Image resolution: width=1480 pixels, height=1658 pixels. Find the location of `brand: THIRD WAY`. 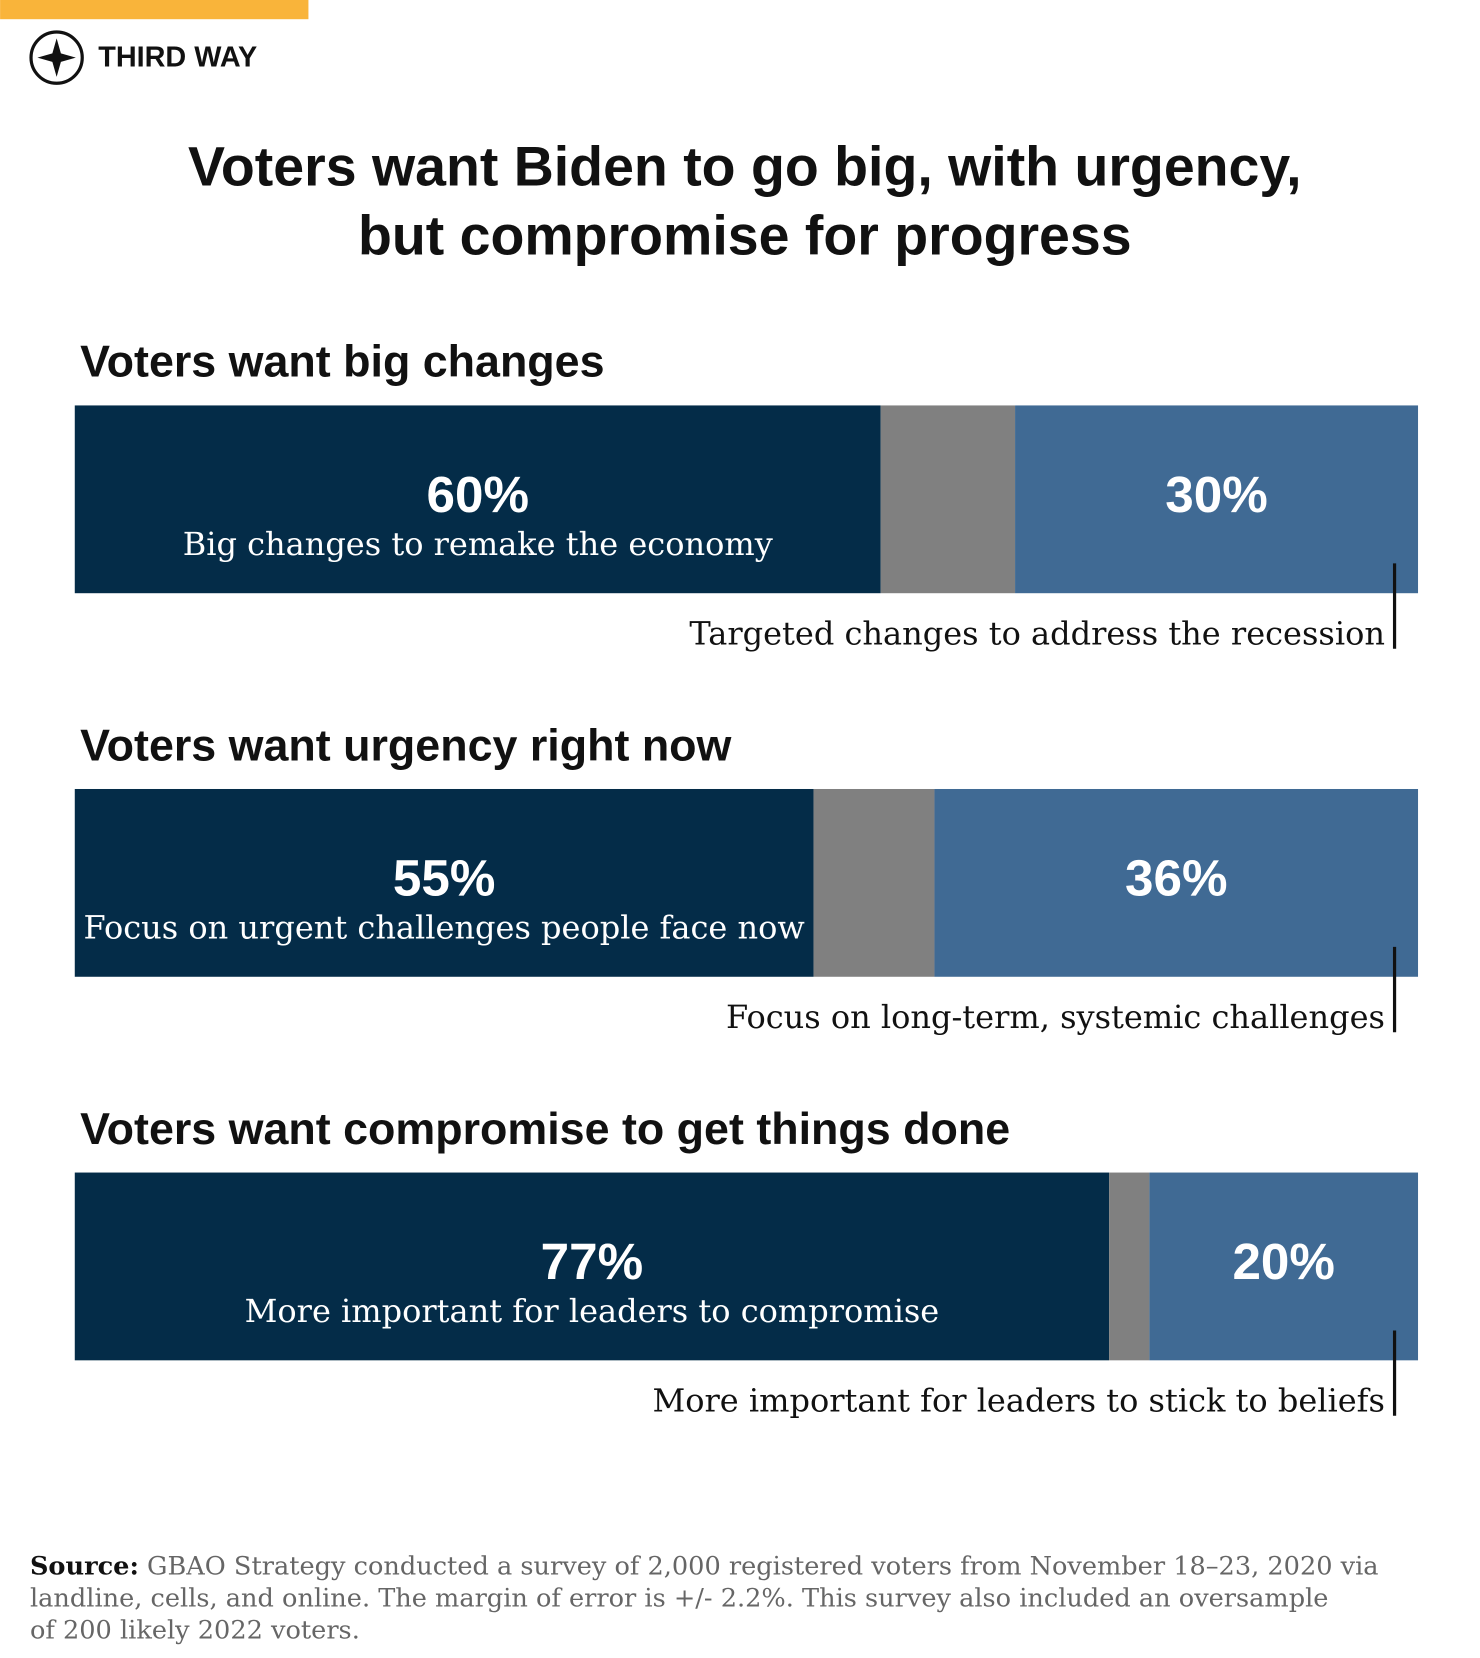

brand: THIRD WAY is located at coordinates (177, 57).